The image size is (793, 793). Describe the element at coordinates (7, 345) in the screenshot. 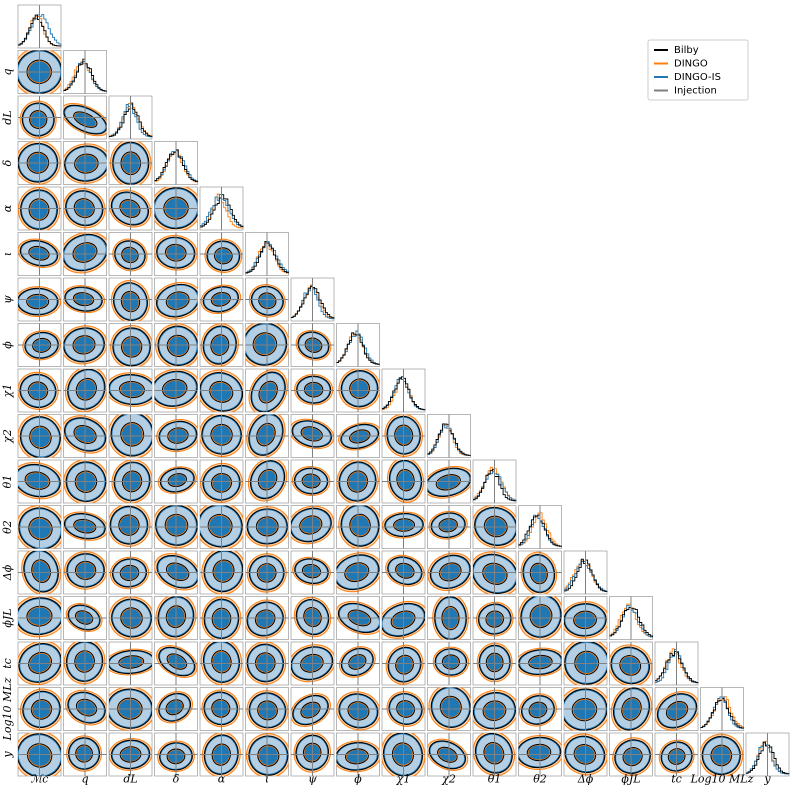

I see `y-axis-label: ϕ` at that location.